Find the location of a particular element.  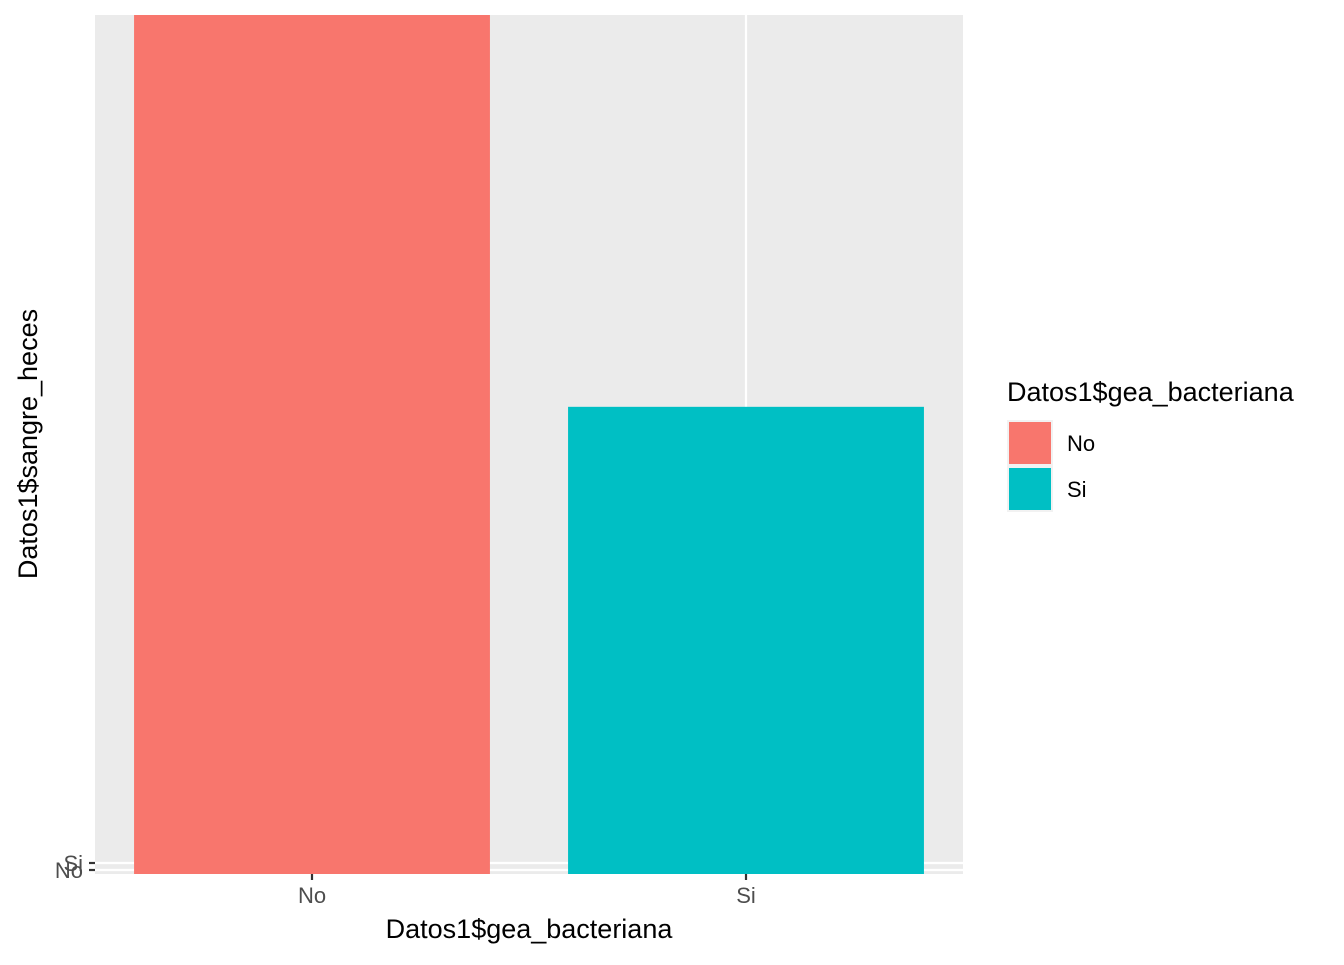

y-axis-title: Datos1$sangre_heces is located at coordinates (28, 444).